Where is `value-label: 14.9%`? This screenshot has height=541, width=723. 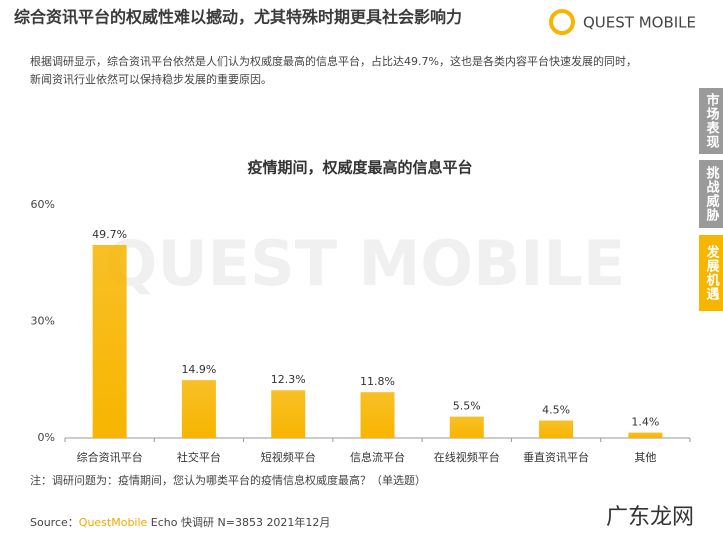 value-label: 14.9% is located at coordinates (198, 369).